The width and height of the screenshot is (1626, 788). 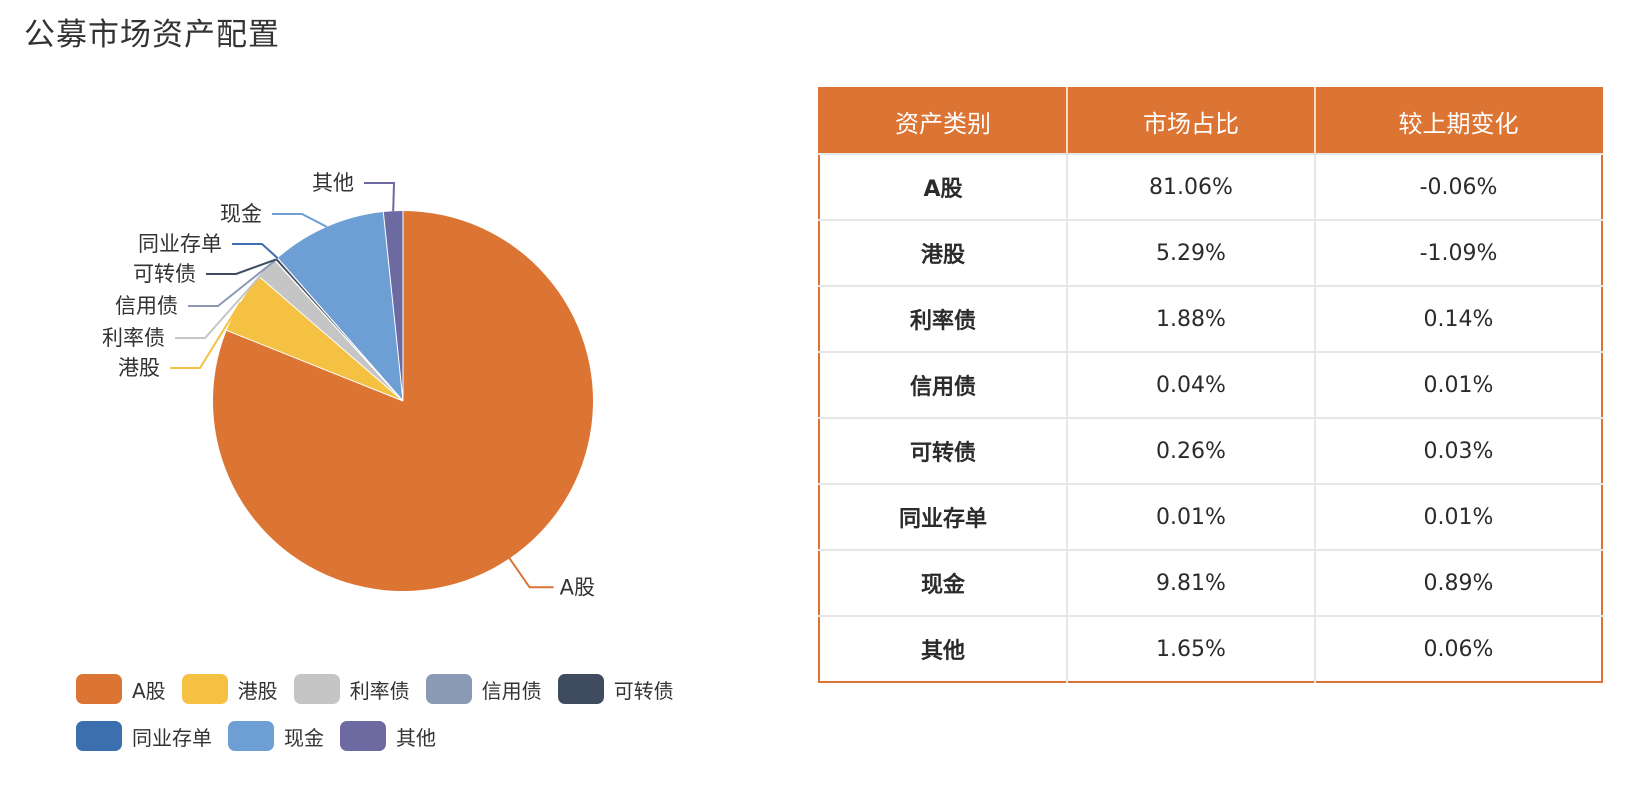 What do you see at coordinates (943, 648) in the screenshot?
I see `cell-asset-class: 其他` at bounding box center [943, 648].